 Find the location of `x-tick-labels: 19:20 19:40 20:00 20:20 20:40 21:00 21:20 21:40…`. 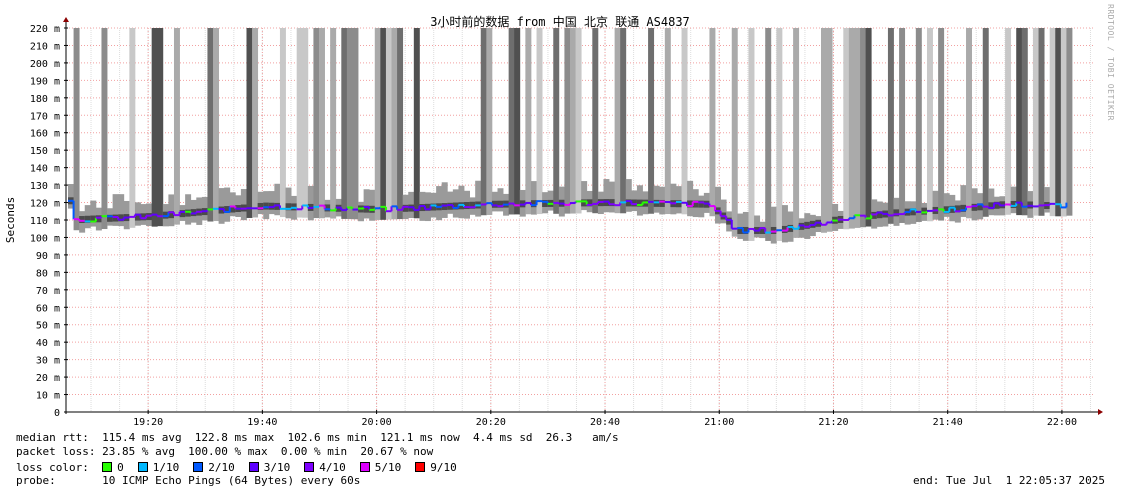

x-tick-labels: 19:20 19:40 20:00 20:20 20:40 21:00 21:20 21:40… is located at coordinates (605, 419).